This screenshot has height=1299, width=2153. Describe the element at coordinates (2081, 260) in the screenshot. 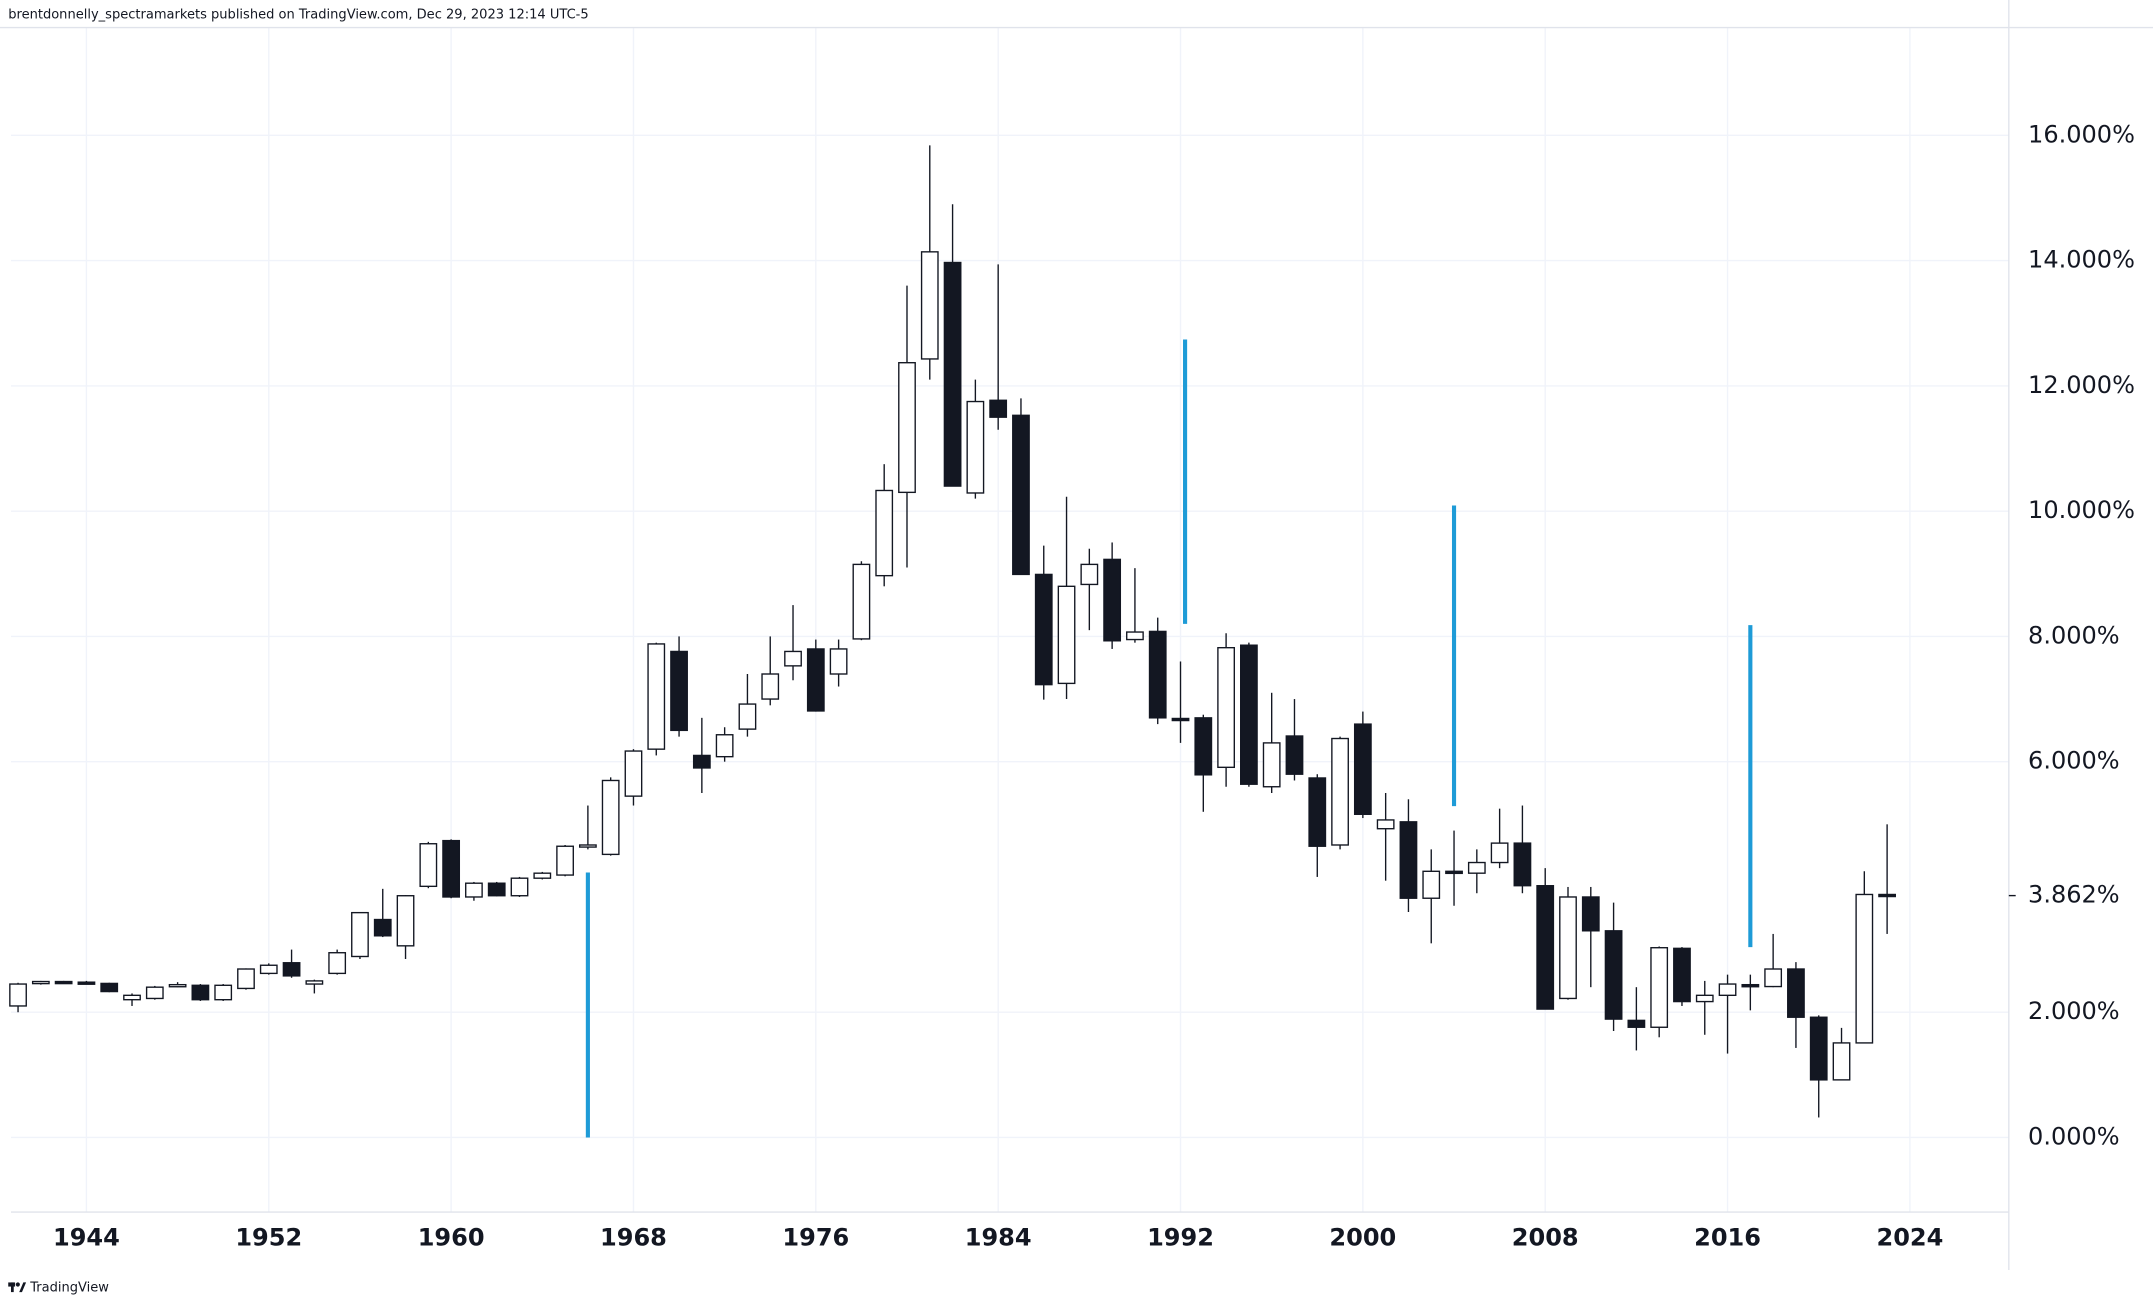

I see `y-tick-label: 14.000%` at that location.